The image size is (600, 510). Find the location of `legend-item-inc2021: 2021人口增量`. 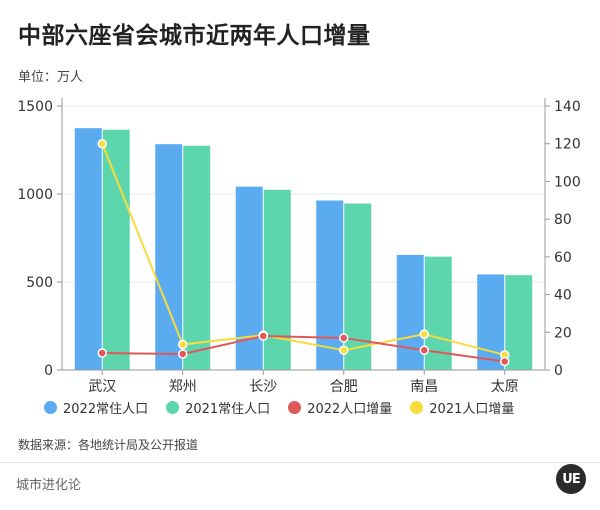

legend-item-inc2021: 2021人口增量 is located at coordinates (462, 407).